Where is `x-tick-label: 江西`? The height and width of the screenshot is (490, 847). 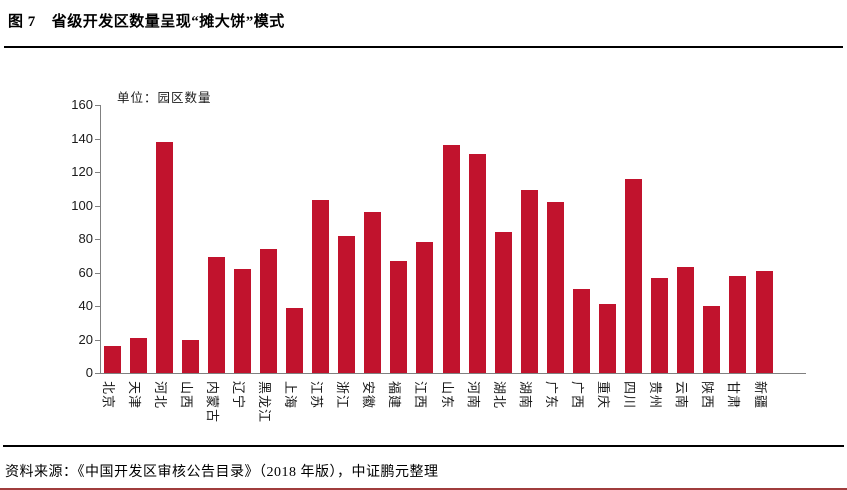 x-tick-label: 江西 is located at coordinates (421, 395).